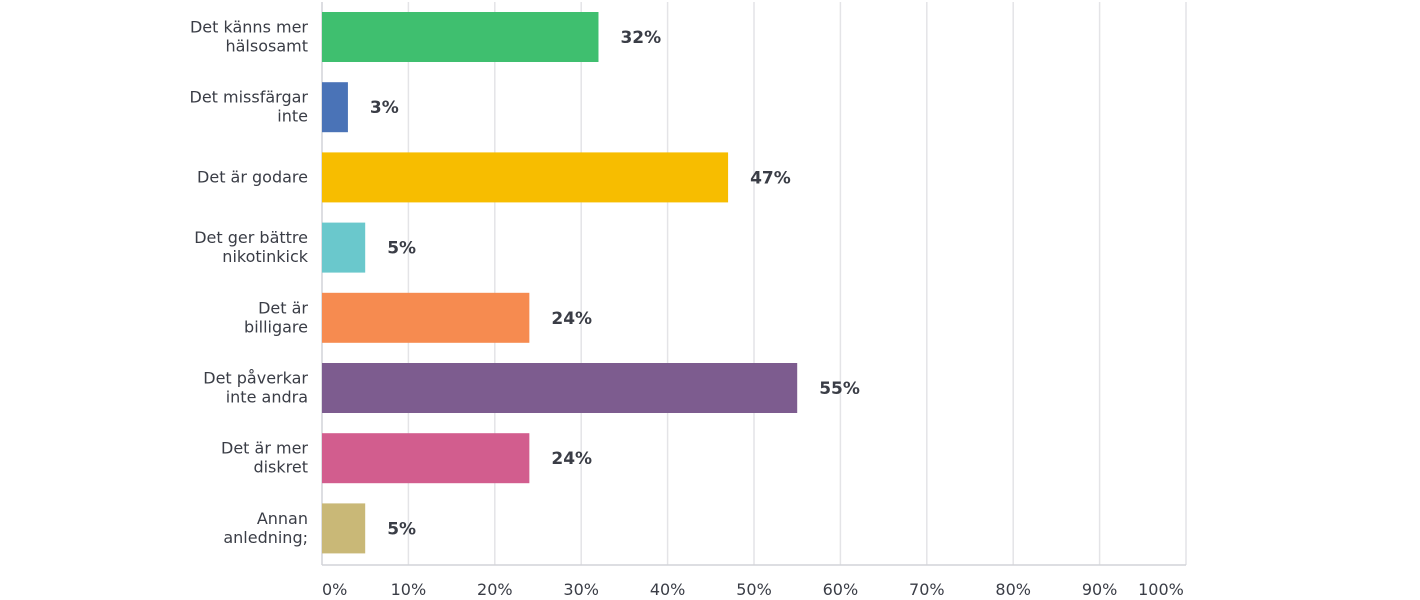 The width and height of the screenshot is (1420, 600). I want to click on category-label-line: Det är mer, so click(264, 448).